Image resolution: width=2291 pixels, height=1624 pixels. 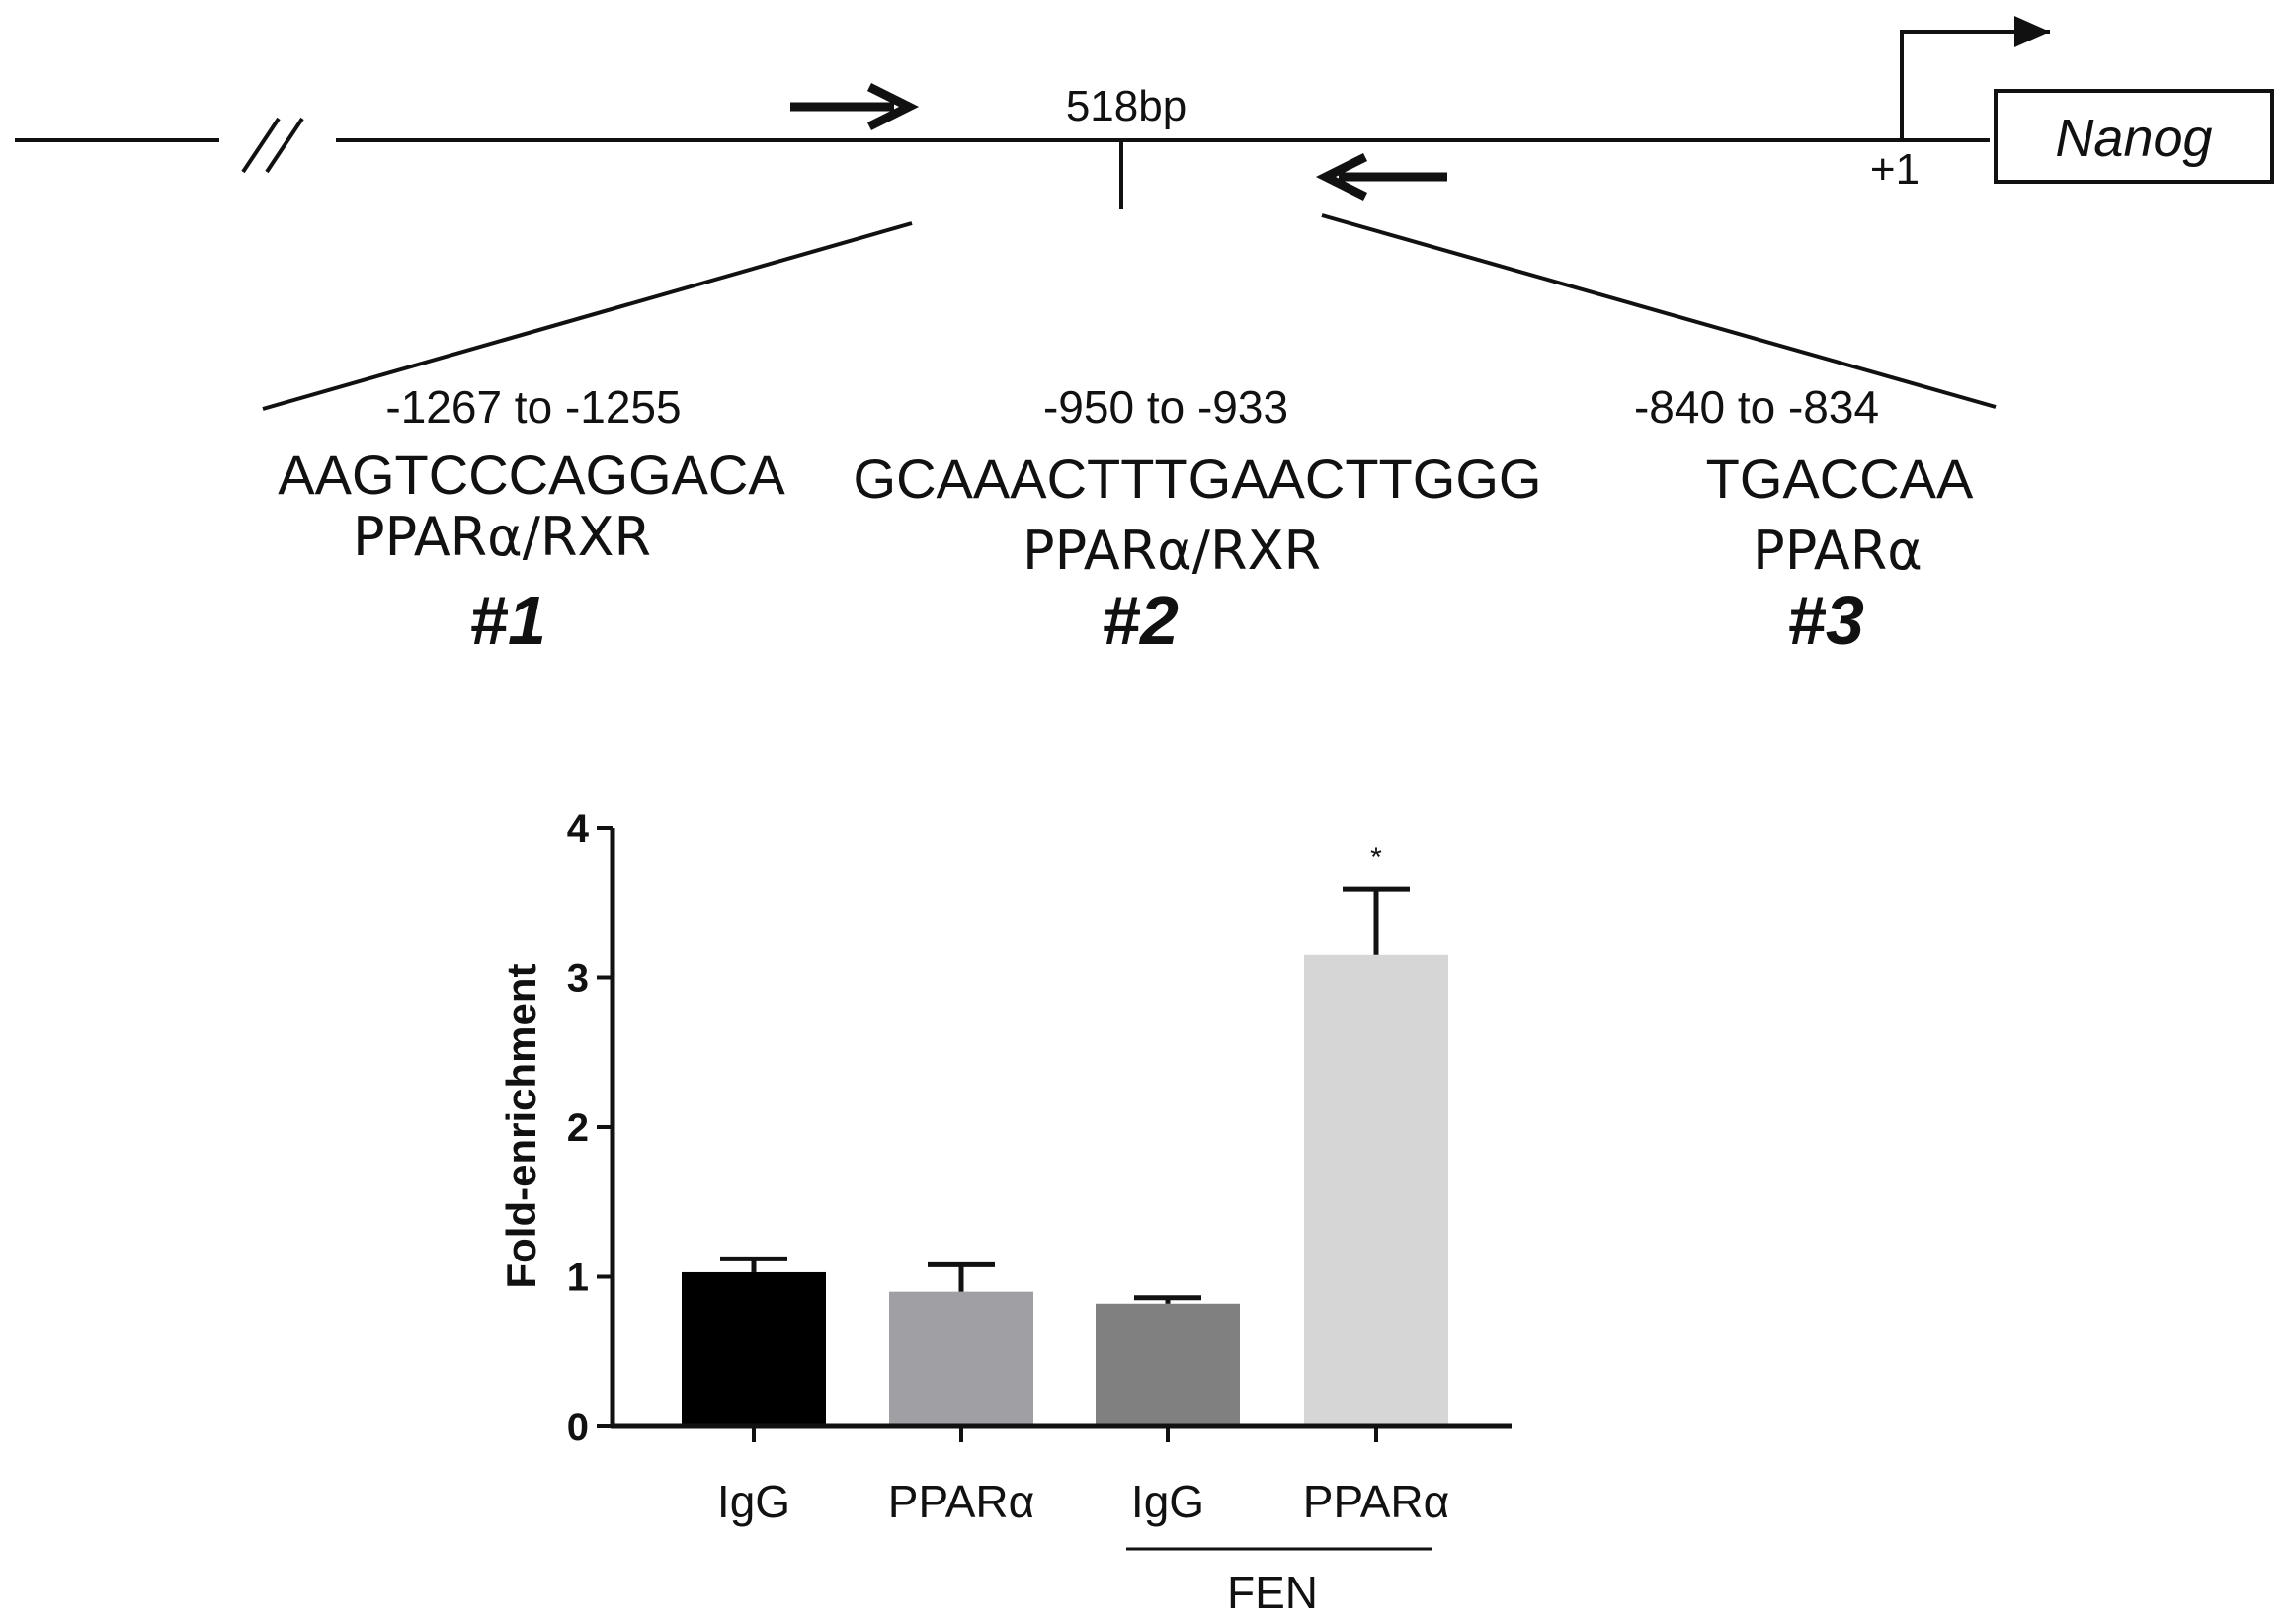 I want to click on binding-site-3: -840 to -834 TGACCAA PPARα #3, so click(x=1804, y=520).